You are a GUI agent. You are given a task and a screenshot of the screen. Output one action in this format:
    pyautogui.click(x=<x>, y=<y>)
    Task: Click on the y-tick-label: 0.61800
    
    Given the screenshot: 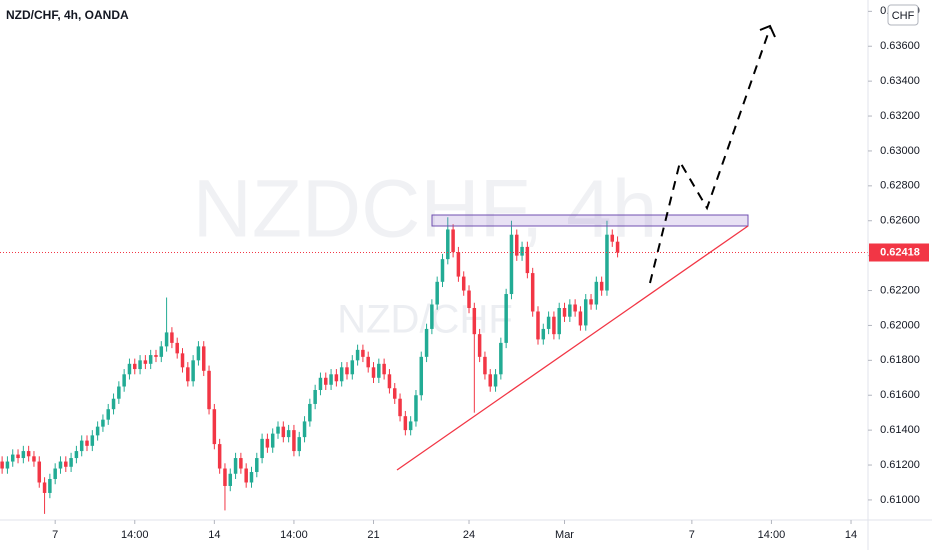 What is the action you would take?
    pyautogui.click(x=900, y=360)
    